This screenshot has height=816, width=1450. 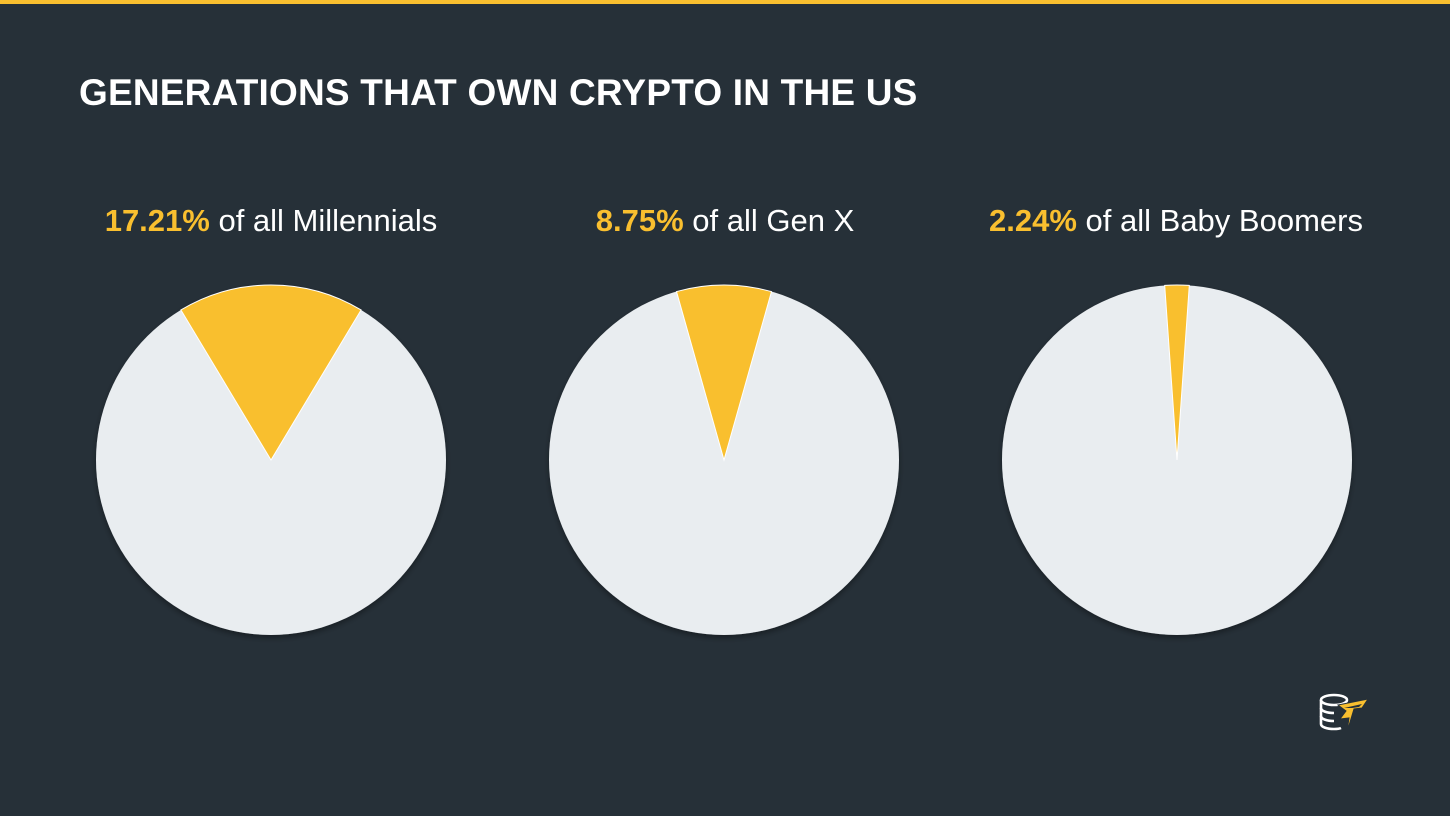 What do you see at coordinates (498, 92) in the screenshot?
I see `page-title: GENERATIONS THAT OWN CRYPTO IN THE US` at bounding box center [498, 92].